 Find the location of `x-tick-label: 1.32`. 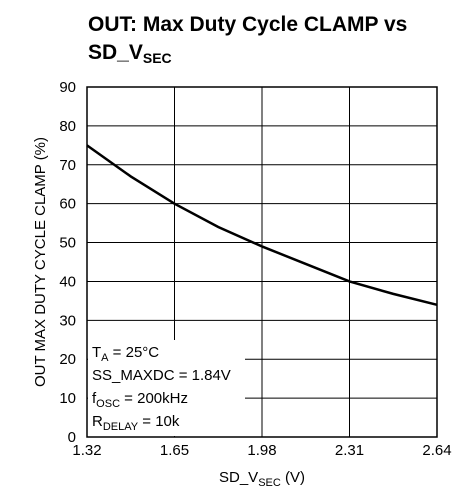

x-tick-label: 1.32 is located at coordinates (86, 450).